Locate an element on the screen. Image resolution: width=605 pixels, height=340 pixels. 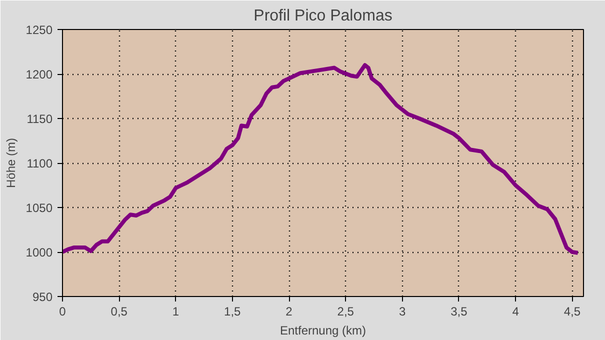
chart-title: Profil Pico Palomas is located at coordinates (323, 16).